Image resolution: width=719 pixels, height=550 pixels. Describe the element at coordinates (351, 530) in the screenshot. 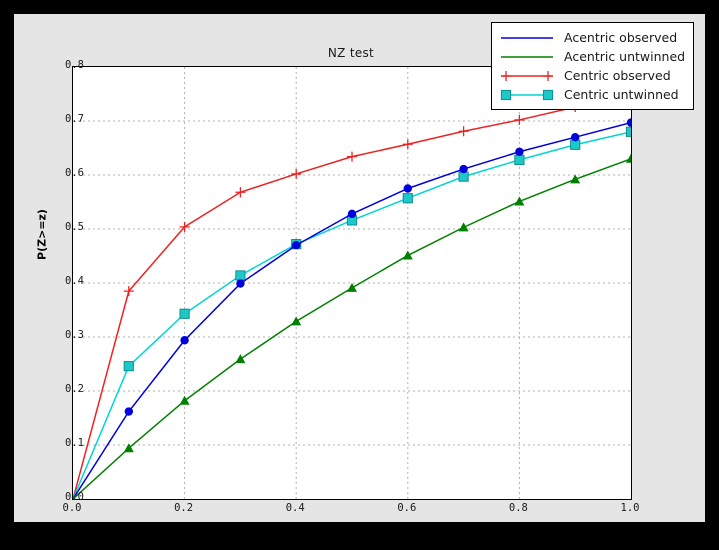

I see `x-axis-label: Z` at that location.